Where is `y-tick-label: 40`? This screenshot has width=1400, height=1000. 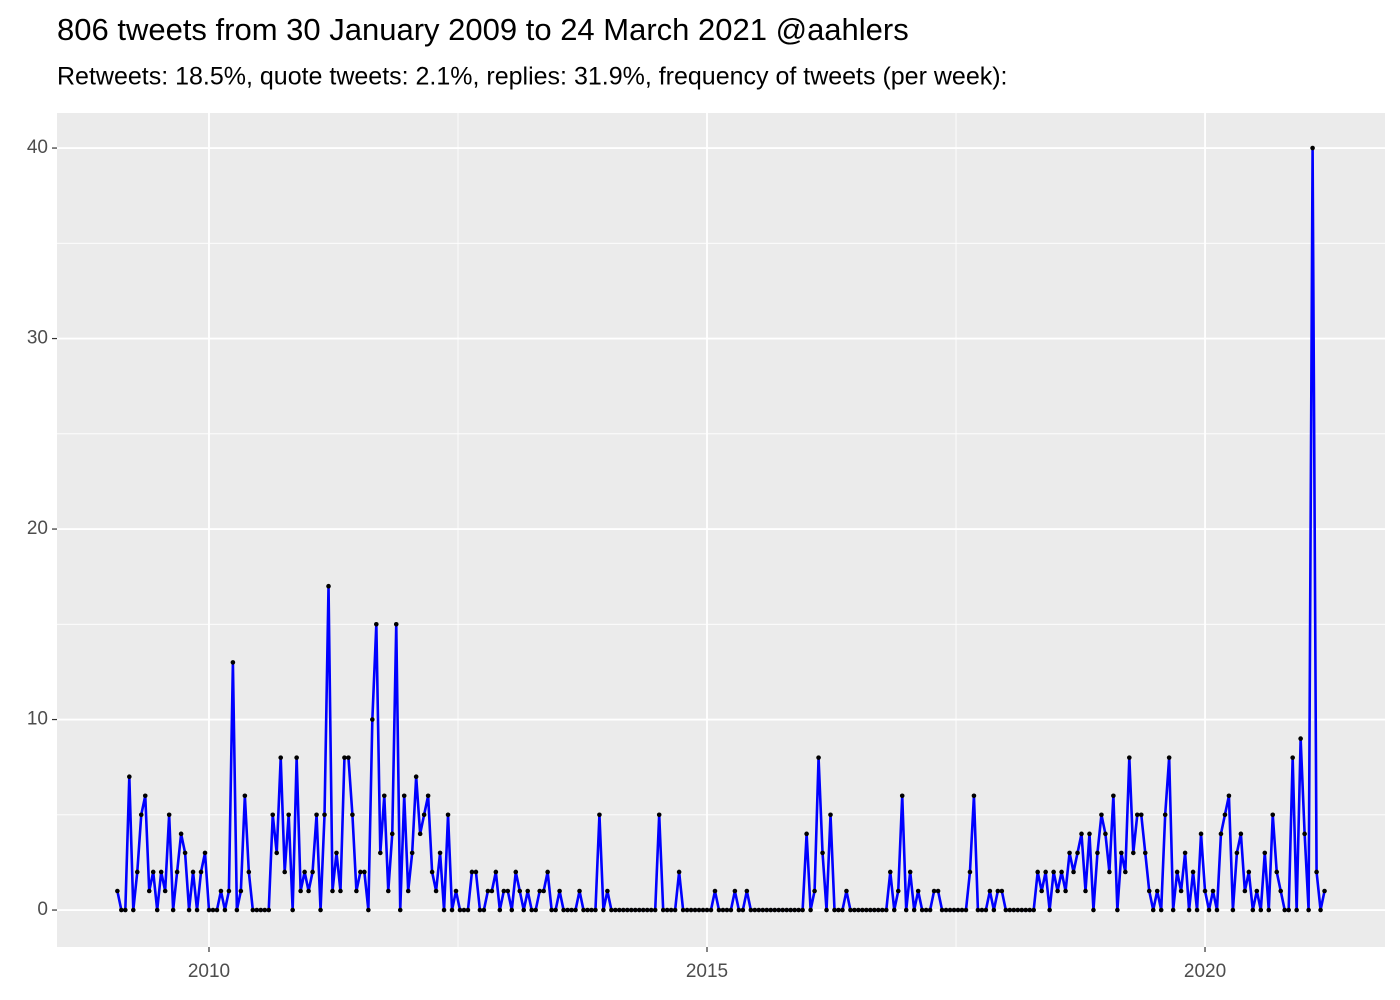
y-tick-label: 40 is located at coordinates (37, 147).